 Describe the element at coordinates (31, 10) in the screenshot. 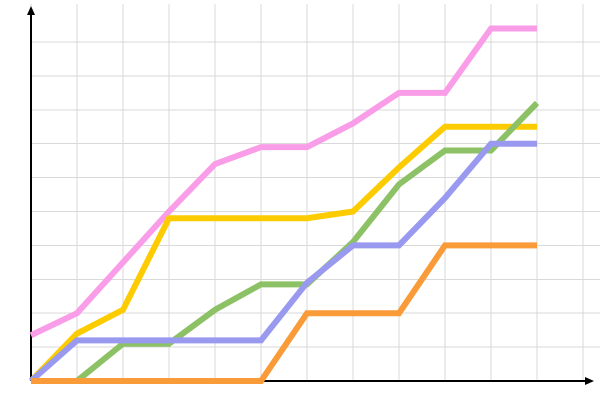

I see `y-axis-arrow-icon` at that location.